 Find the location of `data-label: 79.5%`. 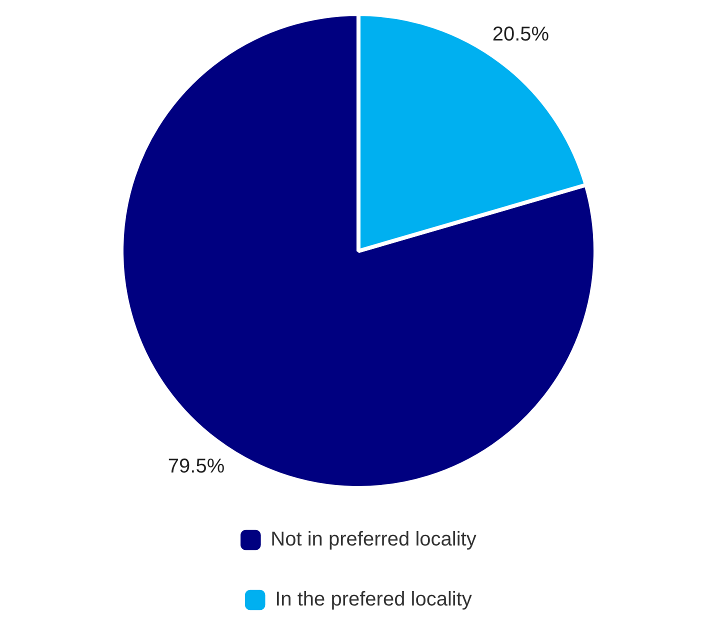

data-label: 79.5% is located at coordinates (196, 467).